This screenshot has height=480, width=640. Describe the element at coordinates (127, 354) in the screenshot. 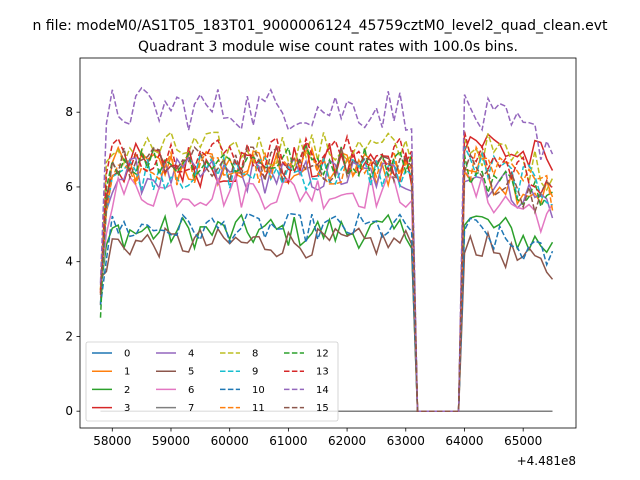

I see `legend-label-0: 0` at that location.